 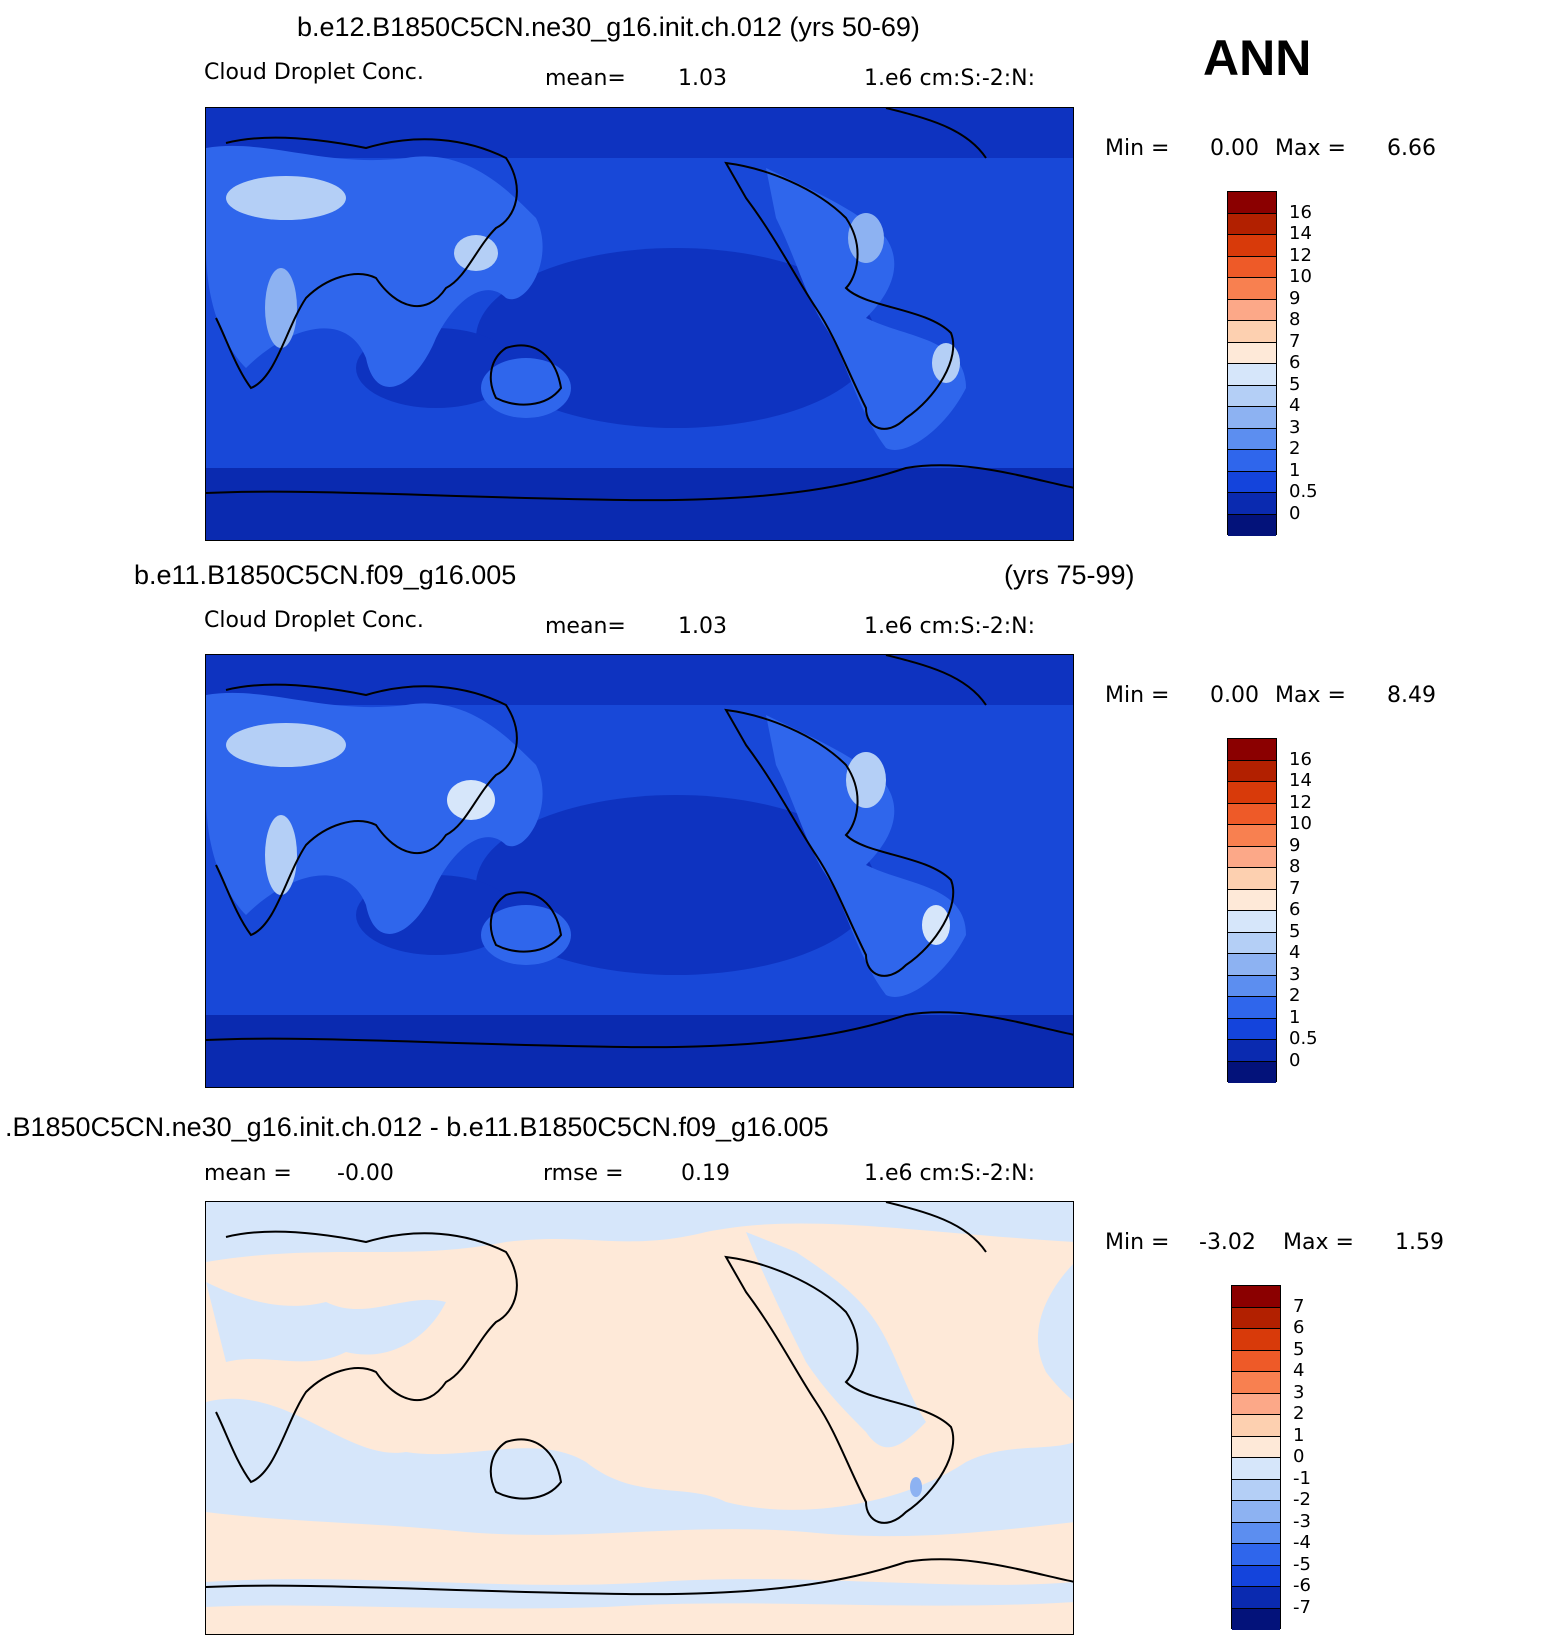 I want to click on panel-1-variable: Cloud Droplet Conc., so click(x=314, y=72).